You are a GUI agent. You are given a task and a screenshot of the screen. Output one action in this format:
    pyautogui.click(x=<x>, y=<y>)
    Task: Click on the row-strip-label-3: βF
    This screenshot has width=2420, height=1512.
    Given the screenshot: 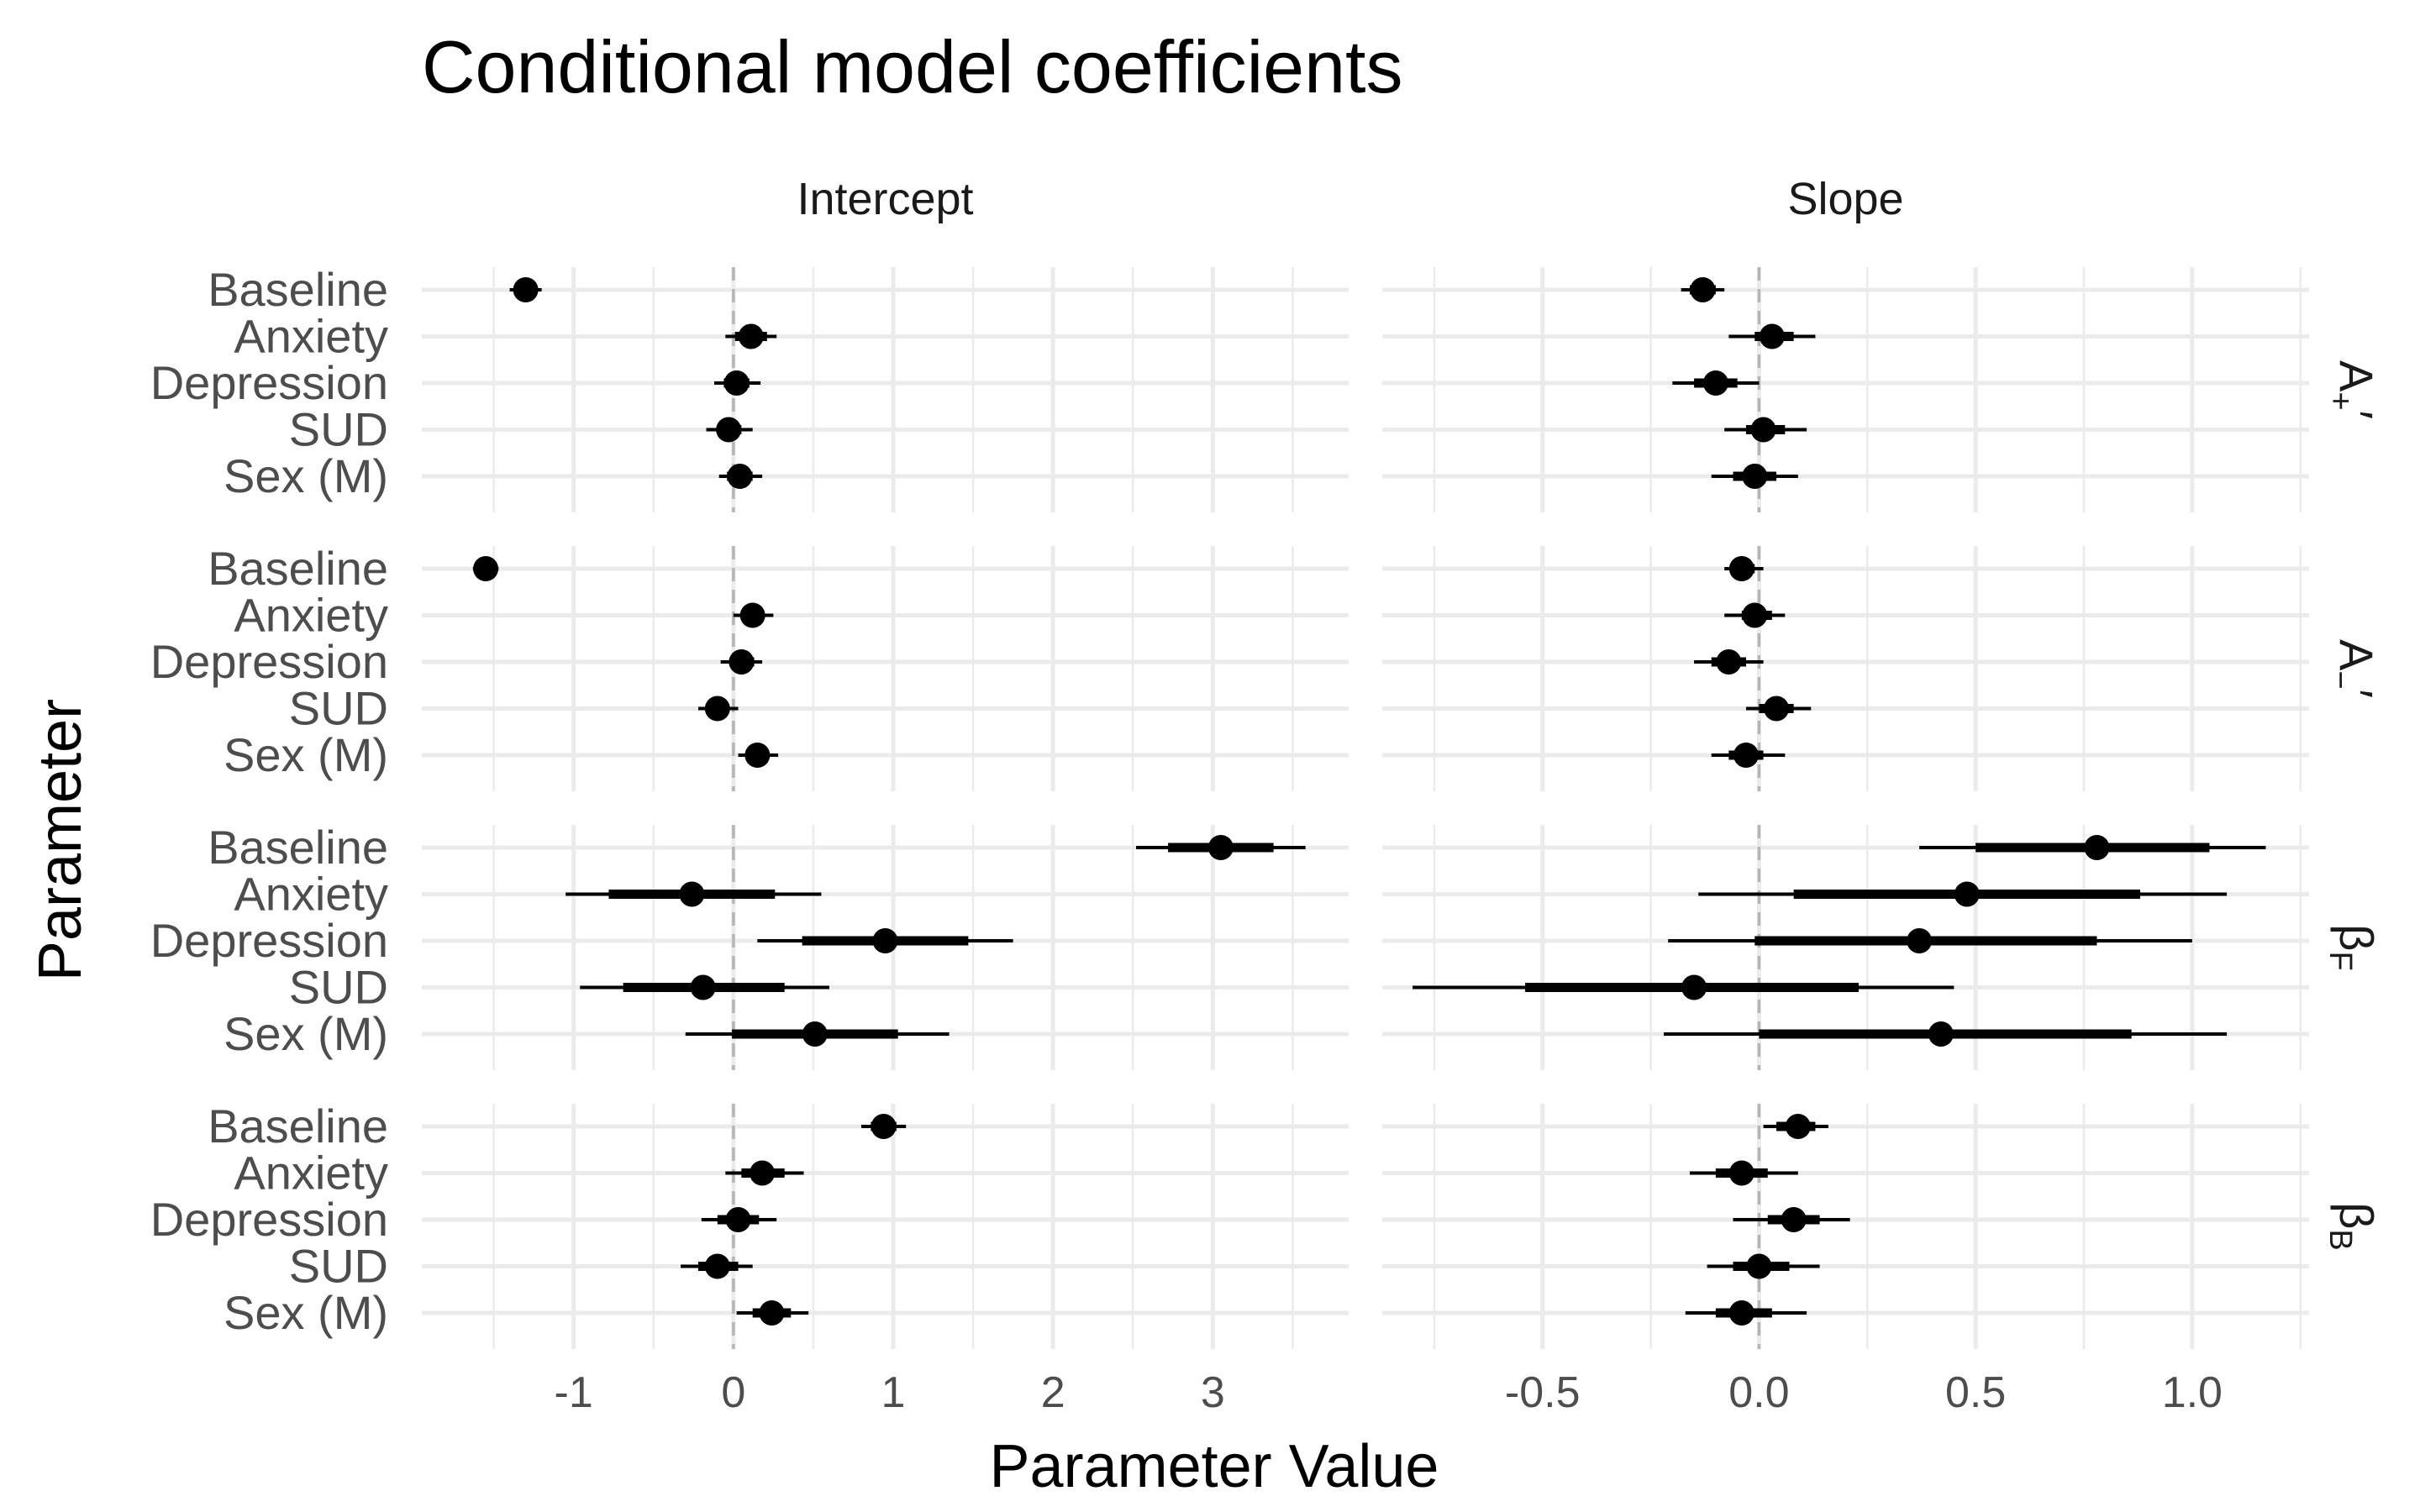 What is the action you would take?
    pyautogui.click(x=2353, y=947)
    